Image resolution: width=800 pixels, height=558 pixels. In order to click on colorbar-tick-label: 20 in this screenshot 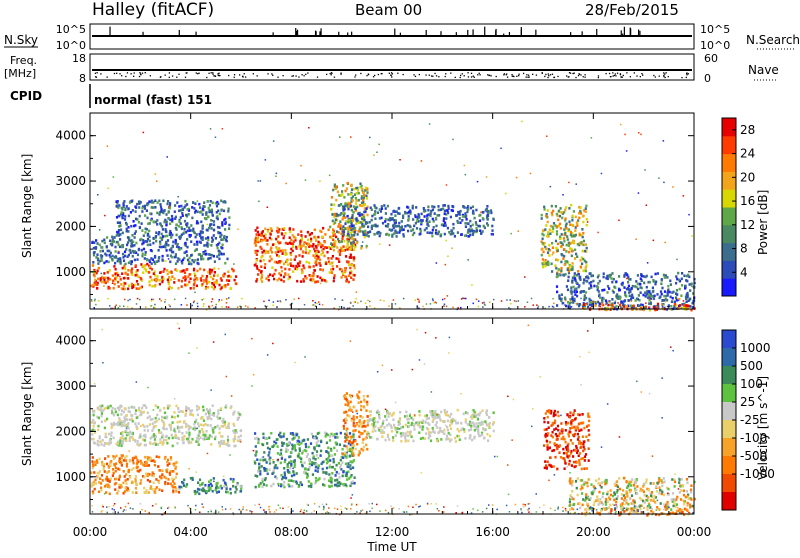, I will do `click(747, 177)`.